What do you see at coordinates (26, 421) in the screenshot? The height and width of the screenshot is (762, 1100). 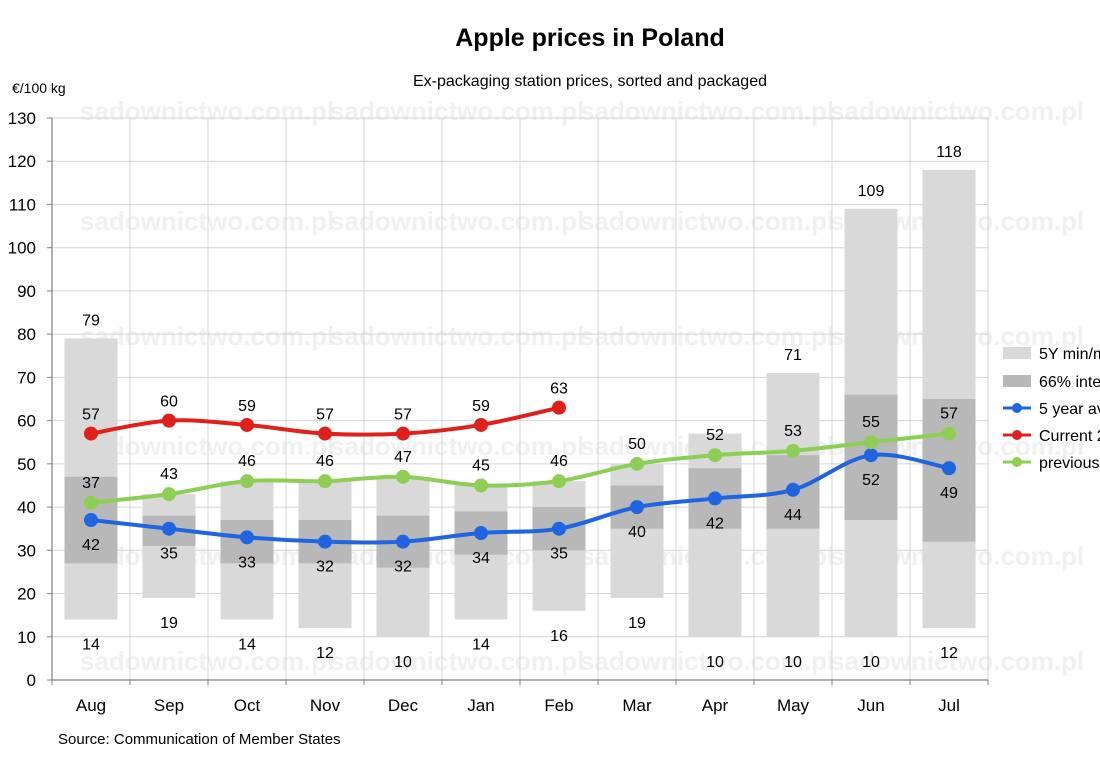 I see `y-tick-label: 60` at bounding box center [26, 421].